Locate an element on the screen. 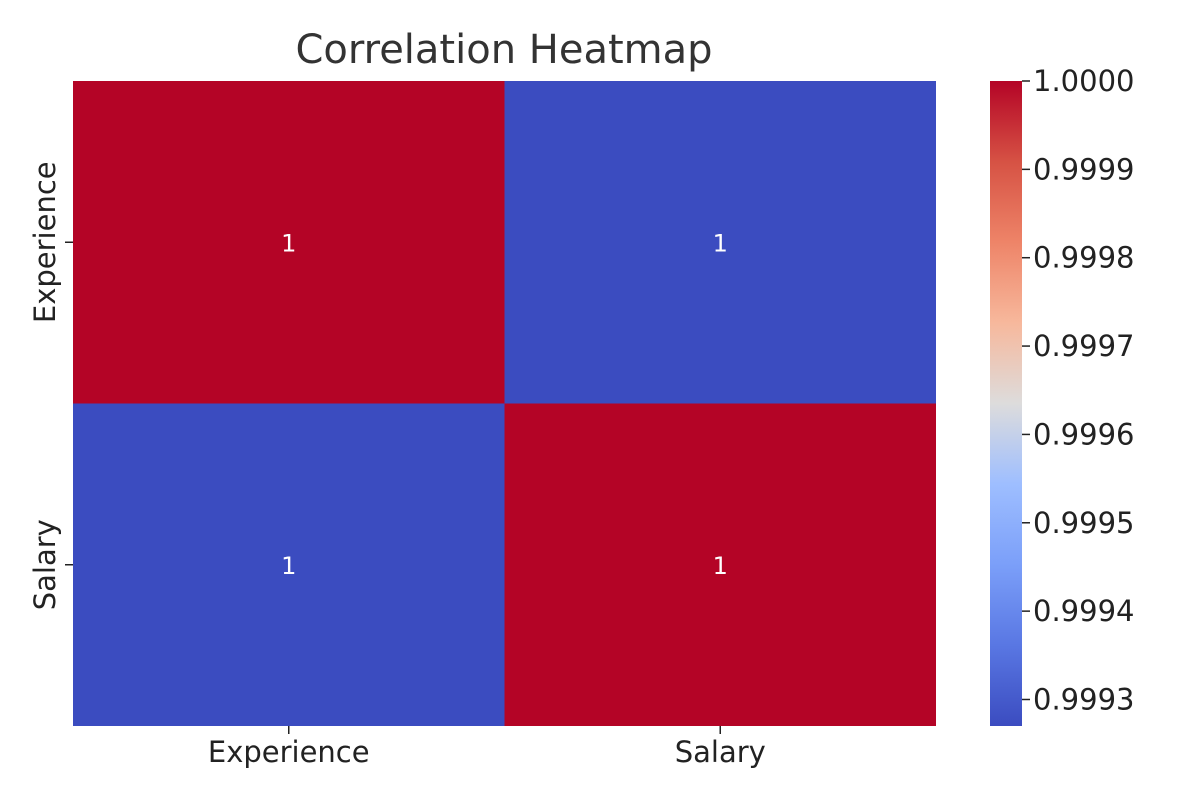 This screenshot has width=1200, height=800. heatmap-cell-r0c0 is located at coordinates (289, 242).